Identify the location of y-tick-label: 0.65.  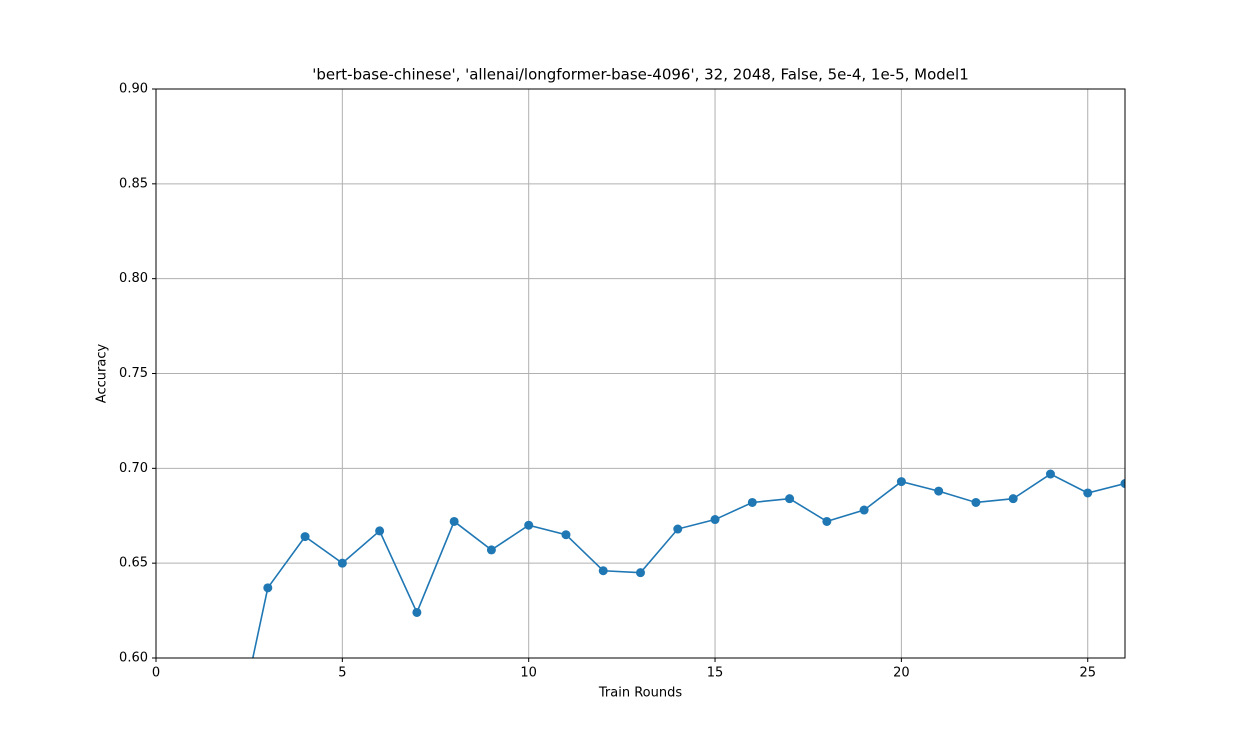
(133, 563).